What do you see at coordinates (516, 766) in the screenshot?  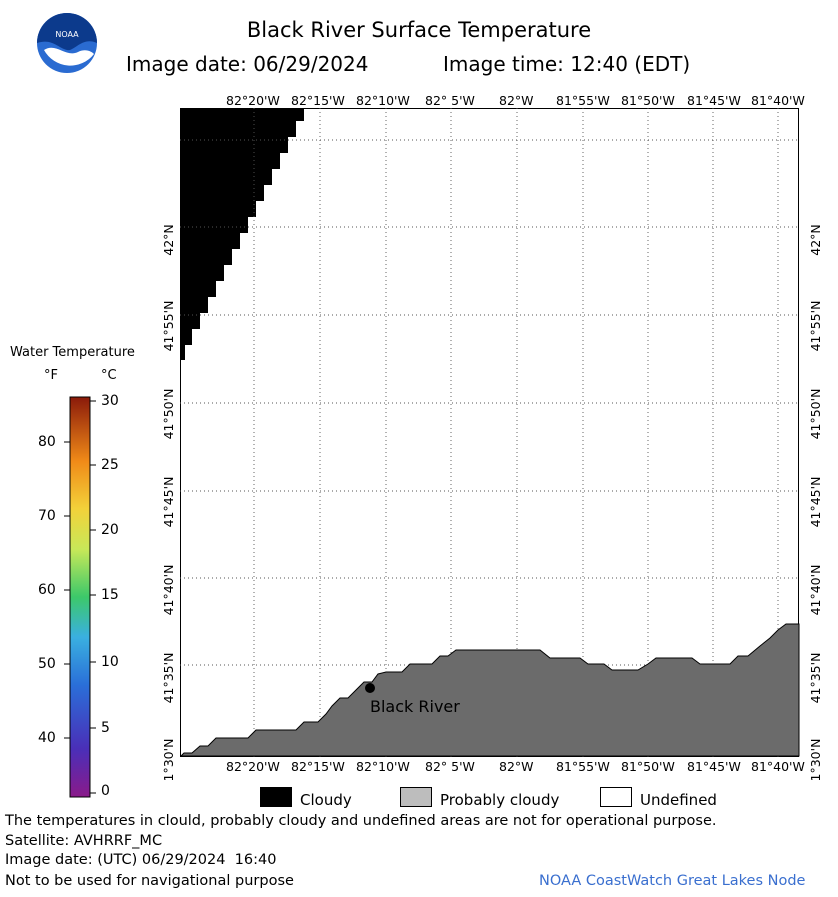 I see `lon-label-bottom: 82°W` at bounding box center [516, 766].